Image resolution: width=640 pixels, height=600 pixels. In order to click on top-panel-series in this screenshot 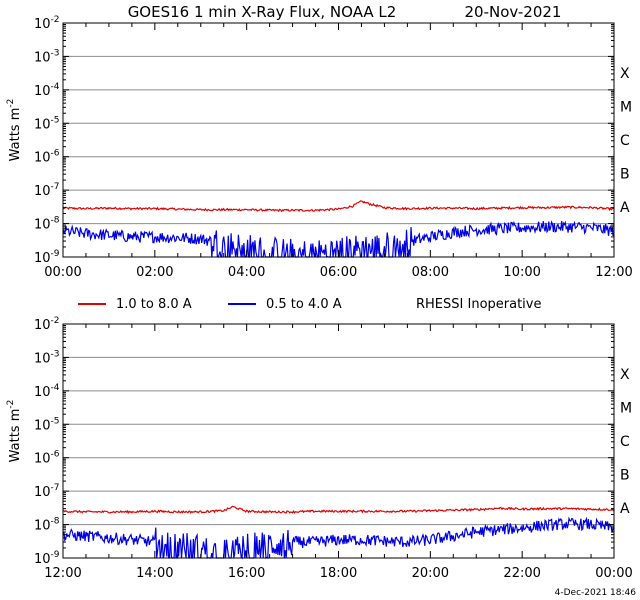, I will do `click(338, 229)`.